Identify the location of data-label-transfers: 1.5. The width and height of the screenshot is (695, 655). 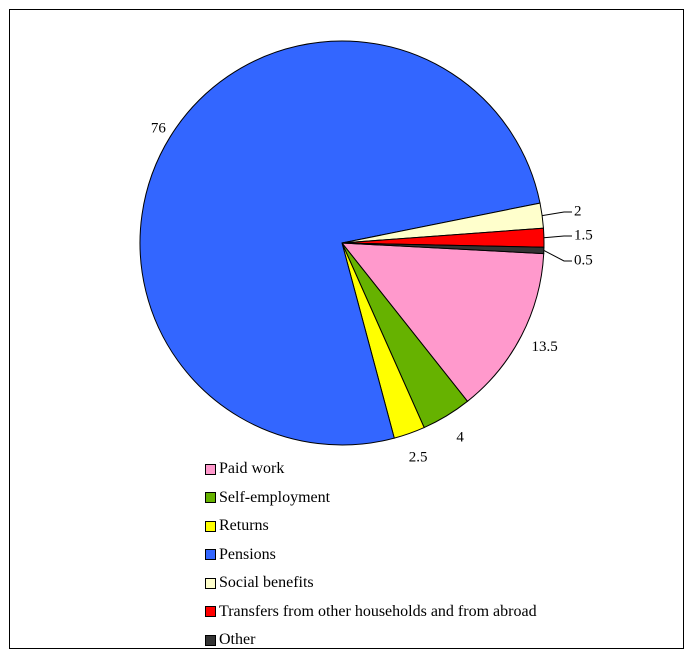
(583, 235).